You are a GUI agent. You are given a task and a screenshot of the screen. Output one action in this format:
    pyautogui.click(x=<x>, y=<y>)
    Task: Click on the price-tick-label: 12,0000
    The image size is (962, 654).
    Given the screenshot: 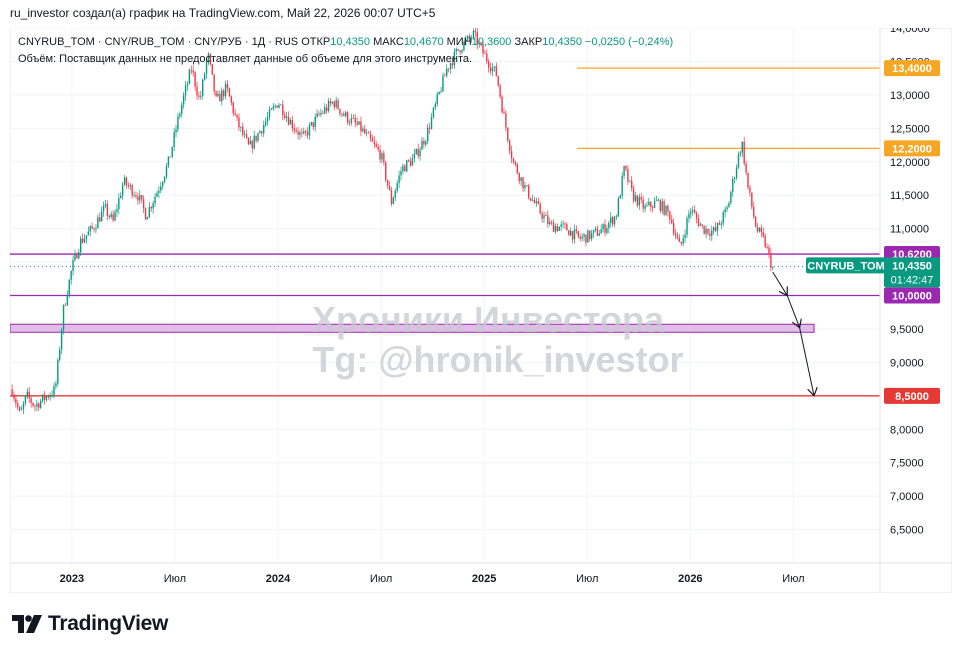 What is the action you would take?
    pyautogui.click(x=910, y=163)
    